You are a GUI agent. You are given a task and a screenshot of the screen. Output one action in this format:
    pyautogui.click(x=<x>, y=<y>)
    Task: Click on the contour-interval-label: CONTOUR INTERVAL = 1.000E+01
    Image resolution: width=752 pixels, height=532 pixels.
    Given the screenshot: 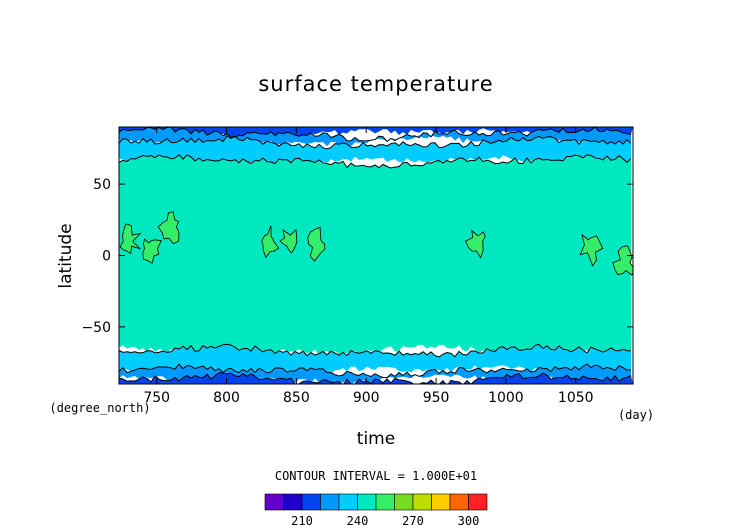 What is the action you would take?
    pyautogui.click(x=376, y=476)
    